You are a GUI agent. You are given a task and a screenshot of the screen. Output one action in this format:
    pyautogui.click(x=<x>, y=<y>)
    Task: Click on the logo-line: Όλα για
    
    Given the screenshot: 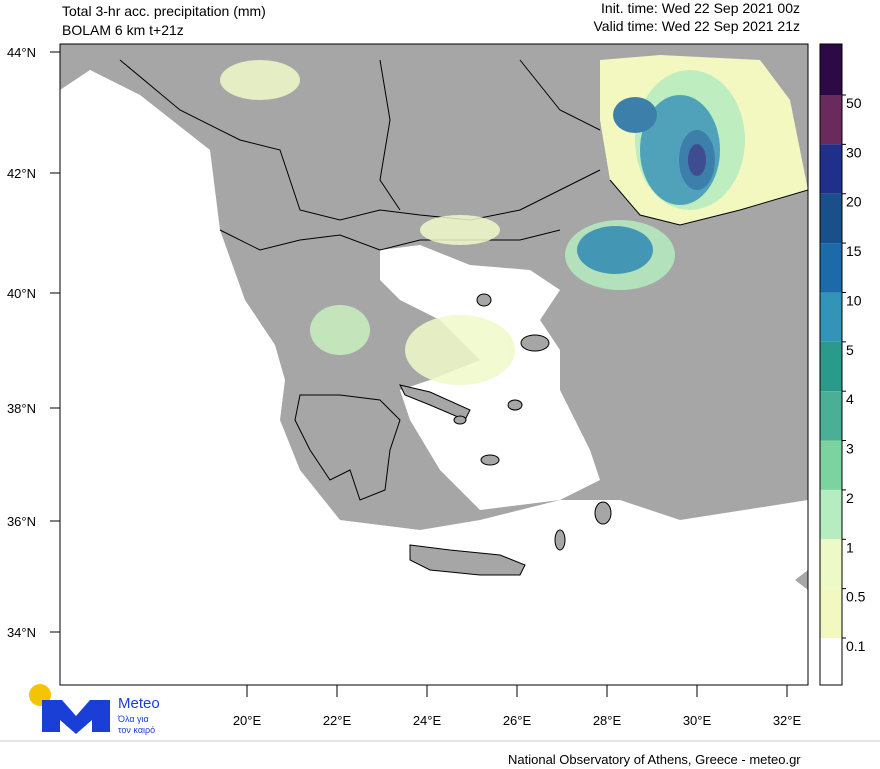 What is the action you would take?
    pyautogui.click(x=133, y=719)
    